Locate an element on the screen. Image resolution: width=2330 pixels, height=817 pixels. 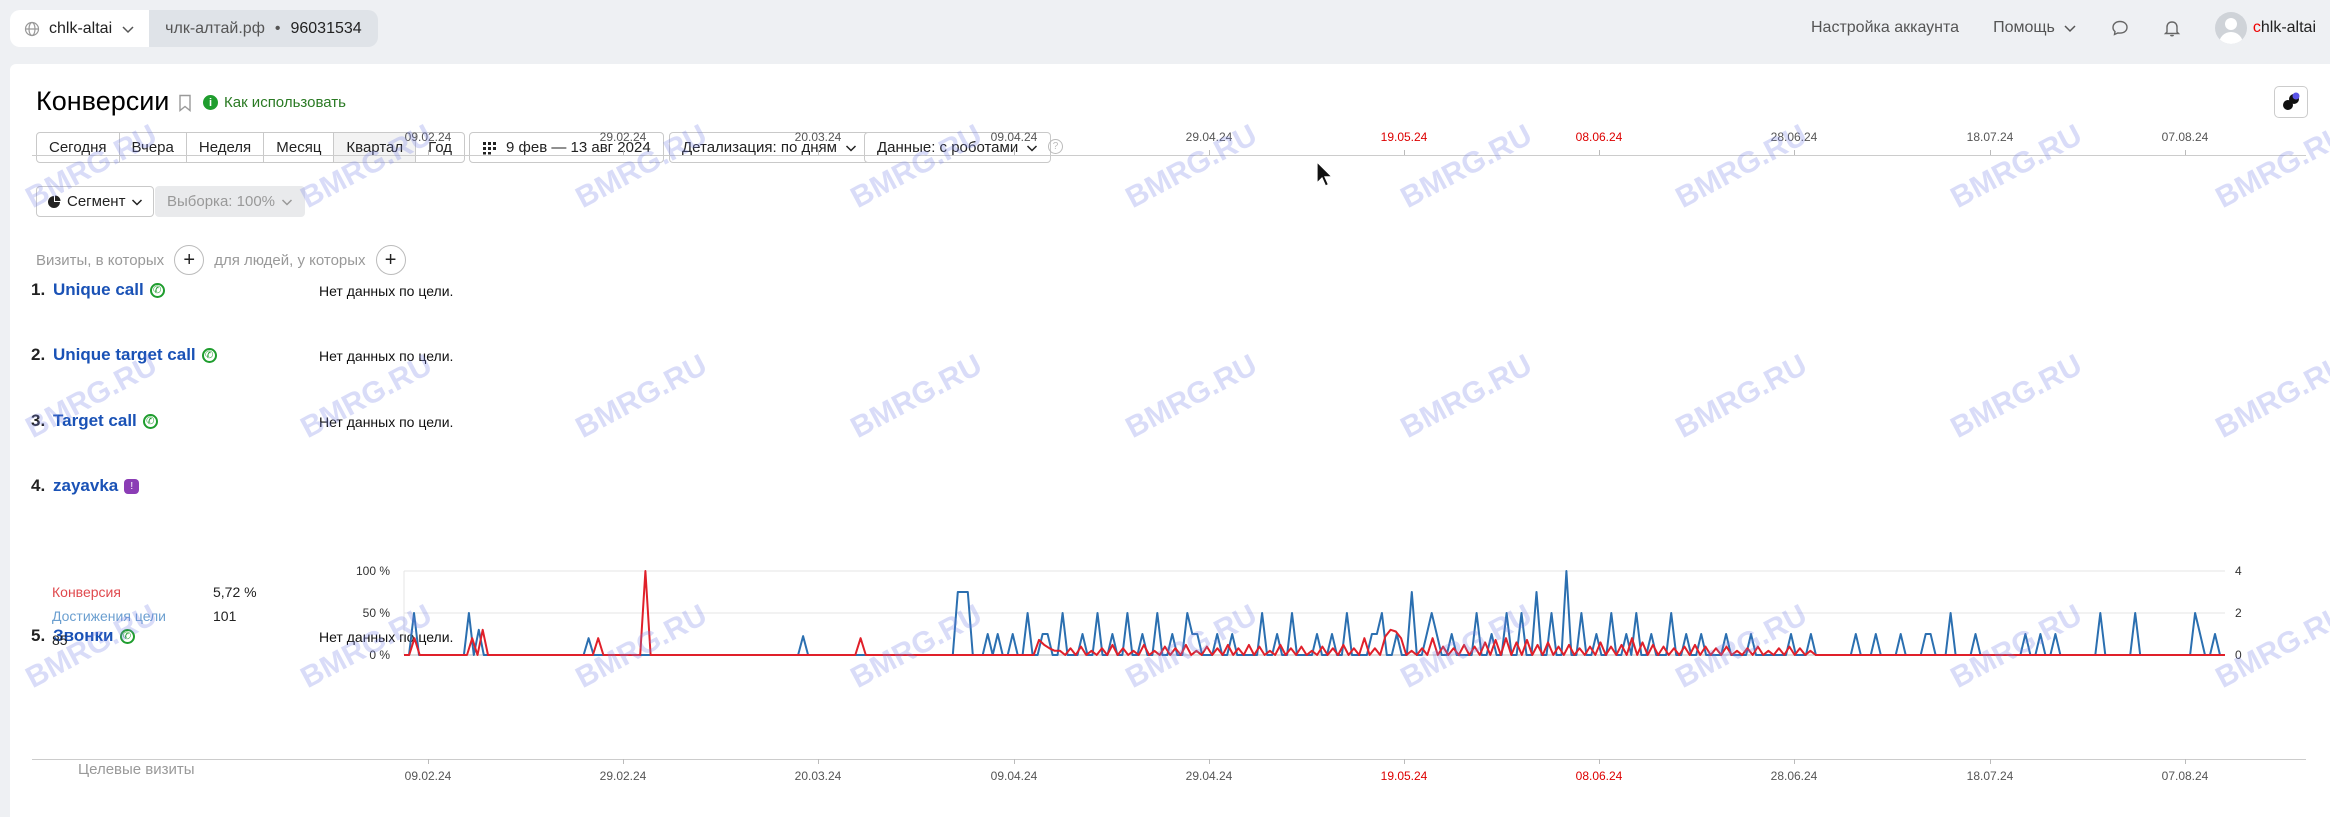
detail-dropdown: Детализация: по дням is located at coordinates (769, 147).